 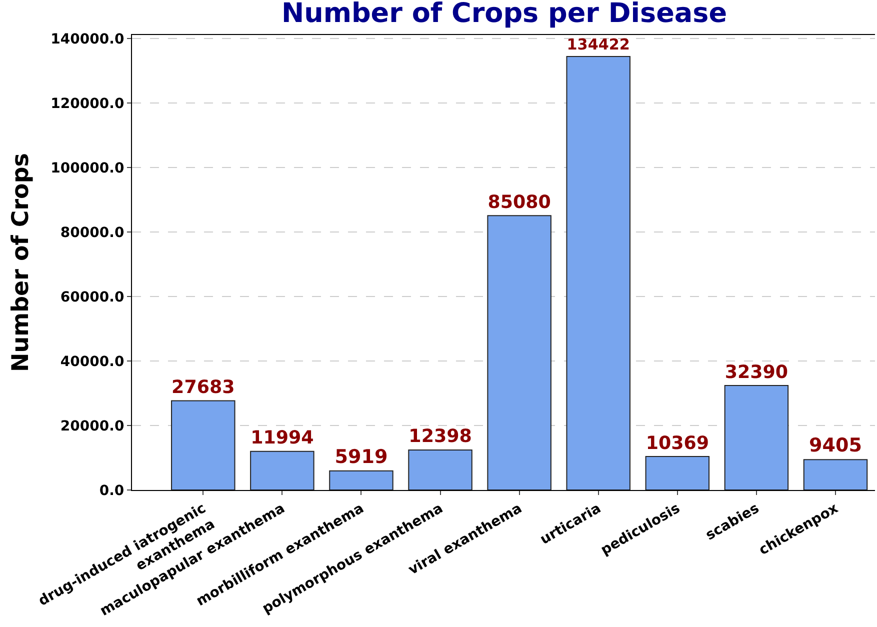 What do you see at coordinates (756, 372) in the screenshot?
I see `data-label: 32390` at bounding box center [756, 372].